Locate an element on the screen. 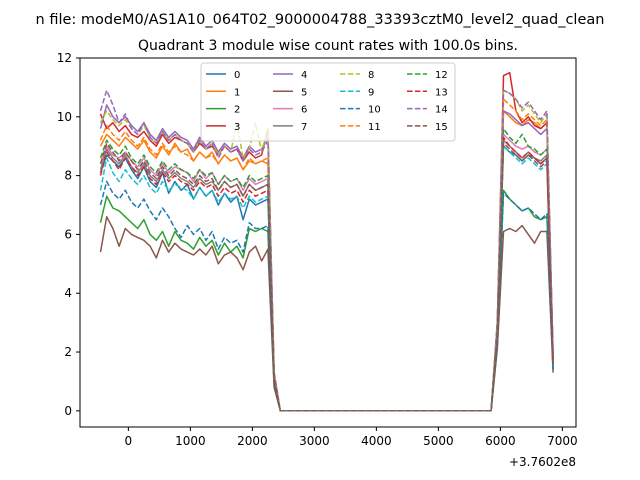 The width and height of the screenshot is (640, 480). legend-label-3: 3 is located at coordinates (237, 127).